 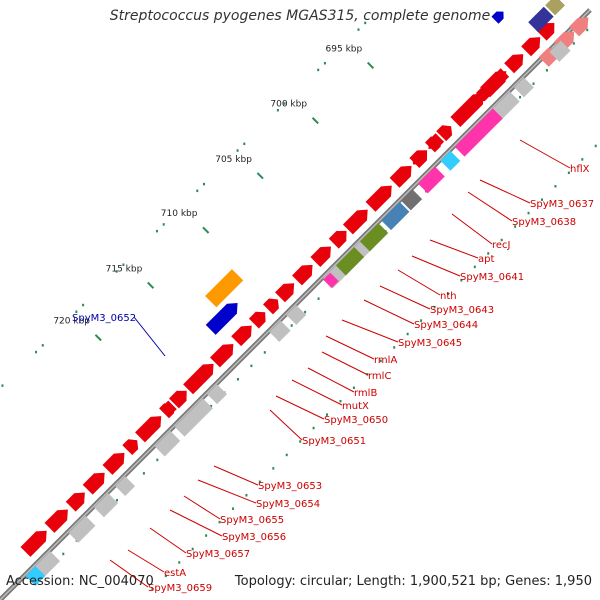 What do you see at coordinates (497, 17) in the screenshot?
I see `gene-blue-small` at bounding box center [497, 17].